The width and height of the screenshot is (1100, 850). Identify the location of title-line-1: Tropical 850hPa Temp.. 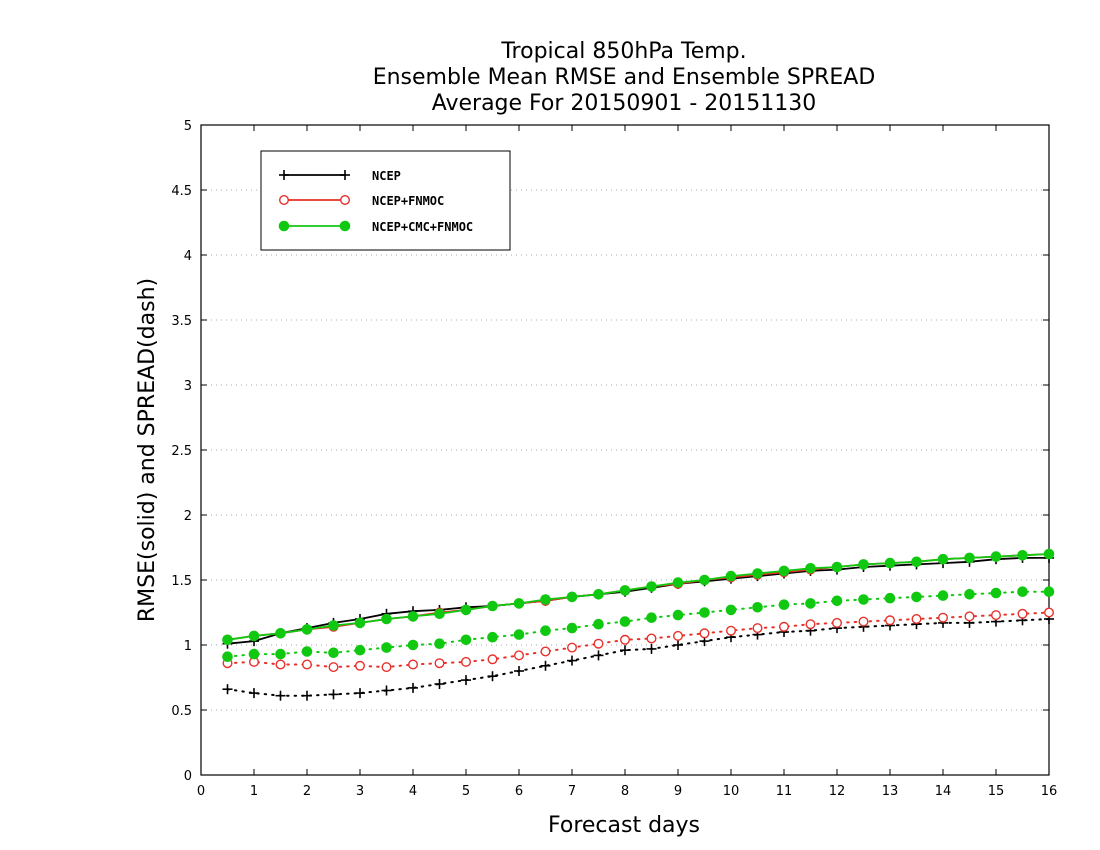
(623, 51).